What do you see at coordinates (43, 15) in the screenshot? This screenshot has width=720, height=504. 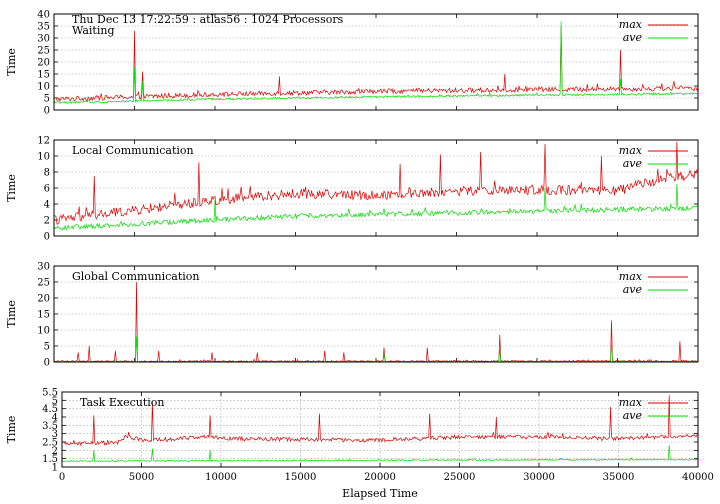 I see `y-tick-label: 40` at bounding box center [43, 15].